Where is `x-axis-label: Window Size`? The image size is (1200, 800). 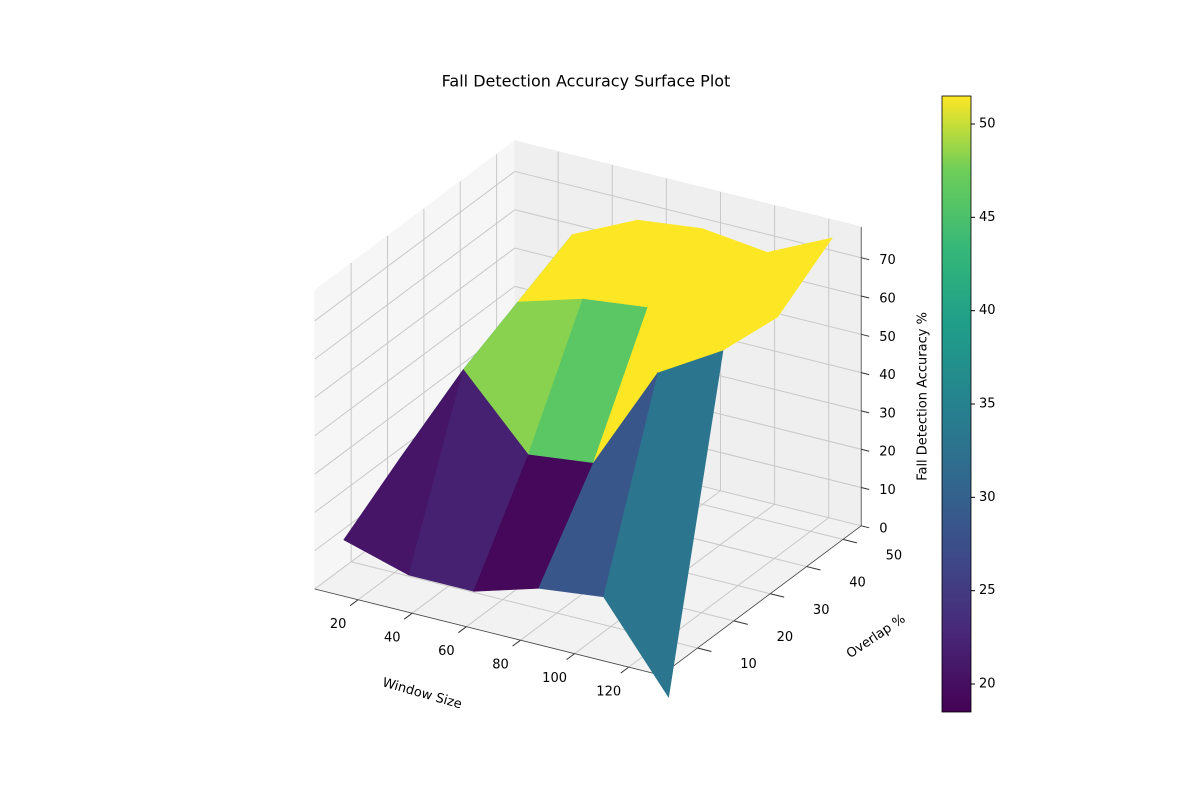
x-axis-label: Window Size is located at coordinates (421, 693).